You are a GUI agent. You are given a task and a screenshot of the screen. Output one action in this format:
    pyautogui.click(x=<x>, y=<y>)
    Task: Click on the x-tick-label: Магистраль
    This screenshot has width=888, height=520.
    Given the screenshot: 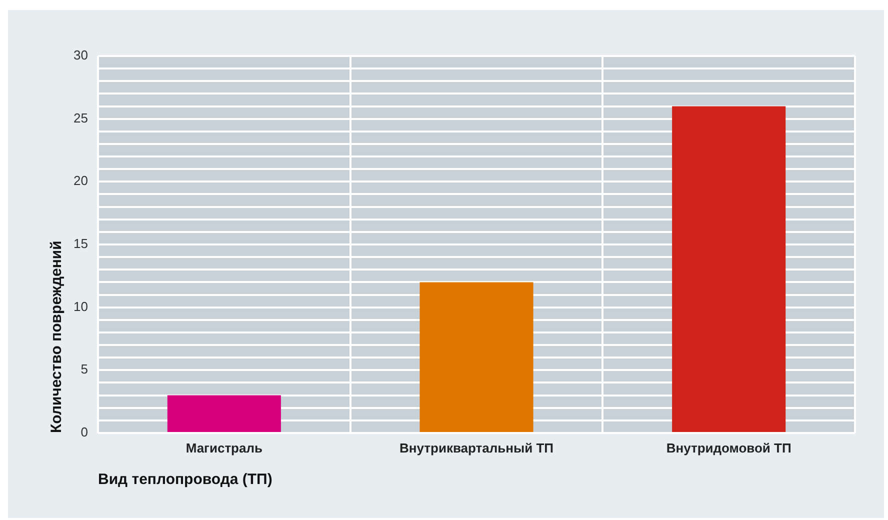 What is the action you would take?
    pyautogui.click(x=224, y=448)
    